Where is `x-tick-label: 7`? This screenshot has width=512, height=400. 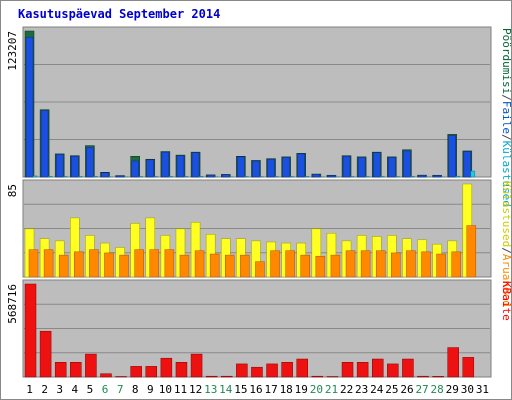
x-tick-label: 7 is located at coordinates (120, 389).